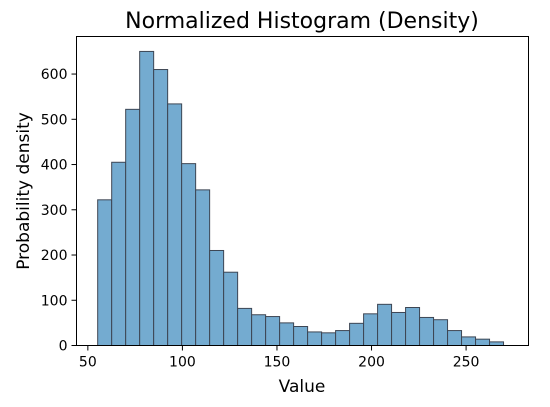 The width and height of the screenshot is (550, 407). I want to click on chart-title: Normalized Histogram (Density), so click(302, 21).